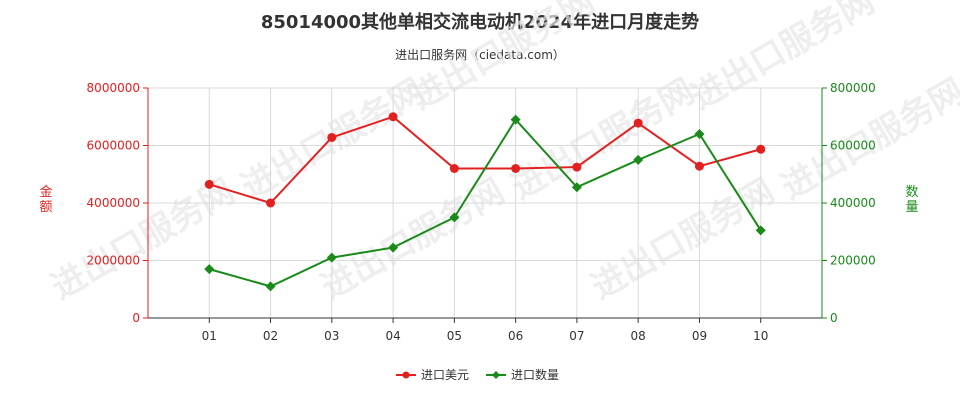 Image resolution: width=960 pixels, height=400 pixels. What do you see at coordinates (136, 318) in the screenshot?
I see `y-left-tick-label: 0` at bounding box center [136, 318].